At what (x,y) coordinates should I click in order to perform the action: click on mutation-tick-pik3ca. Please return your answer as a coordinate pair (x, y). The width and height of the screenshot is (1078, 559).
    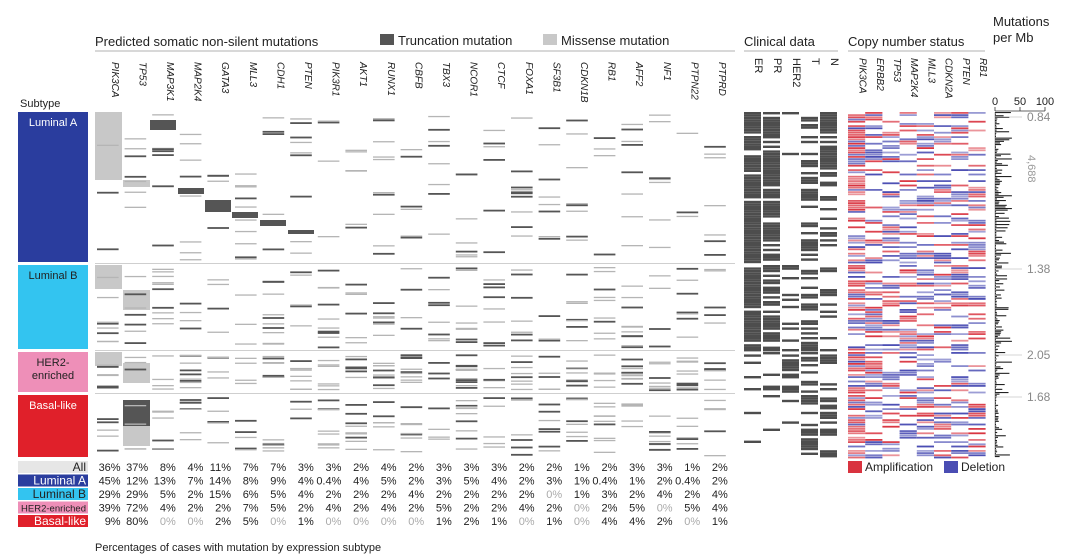
    Looking at the image, I should click on (108, 365).